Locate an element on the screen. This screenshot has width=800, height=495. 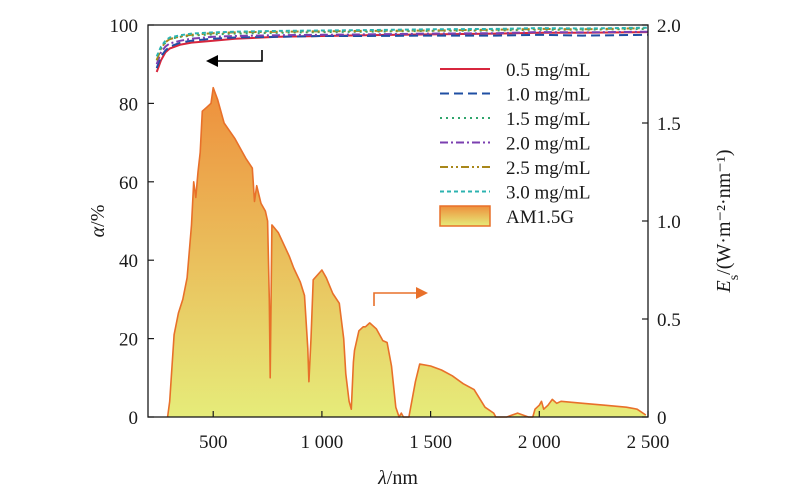
x-tick-label: 500 is located at coordinates (213, 442).